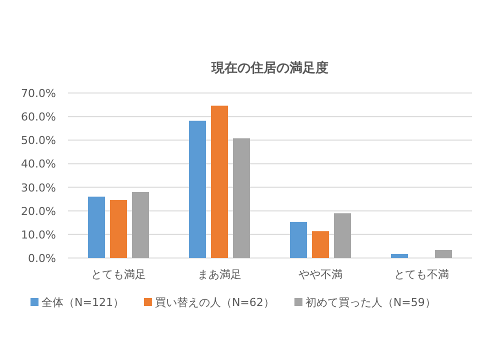 The width and height of the screenshot is (500, 362). I want to click on y-tick-label: 50.0%, so click(38, 141).